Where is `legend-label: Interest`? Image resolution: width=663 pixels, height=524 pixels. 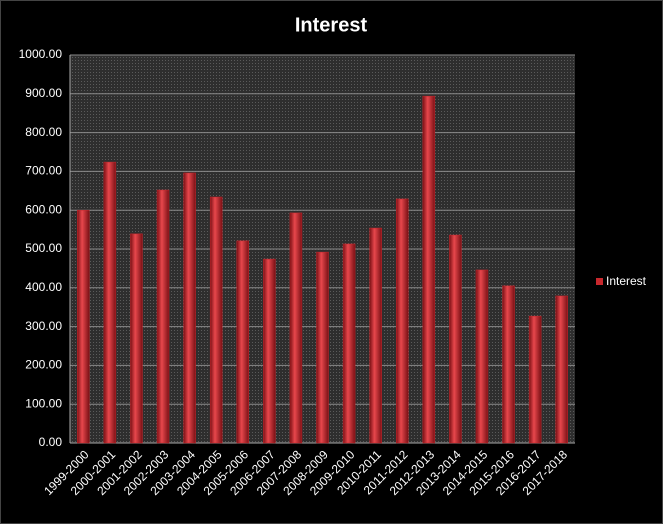 legend-label: Interest is located at coordinates (626, 281).